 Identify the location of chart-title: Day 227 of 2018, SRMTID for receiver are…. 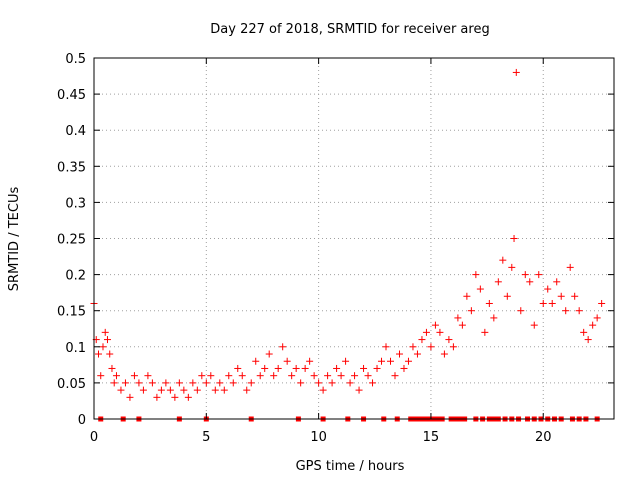
(349, 29).